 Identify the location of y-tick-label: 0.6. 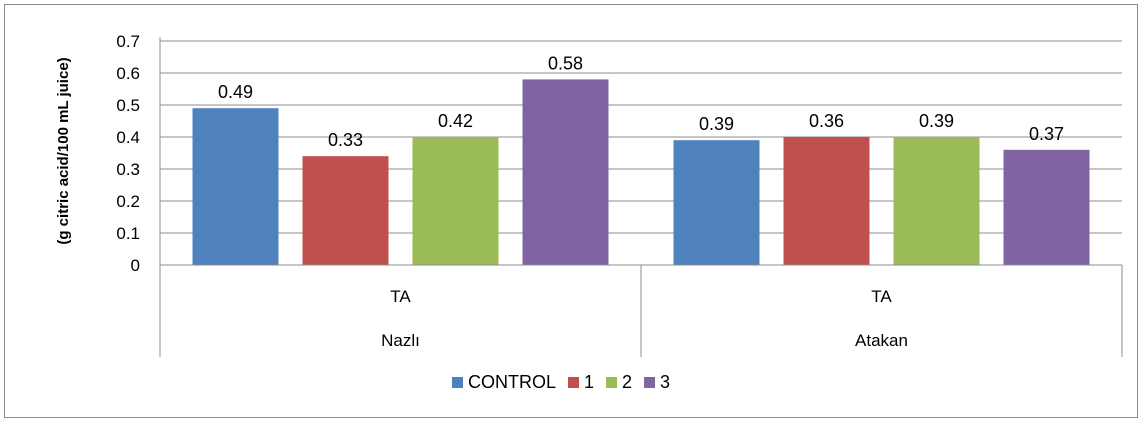
(128, 73).